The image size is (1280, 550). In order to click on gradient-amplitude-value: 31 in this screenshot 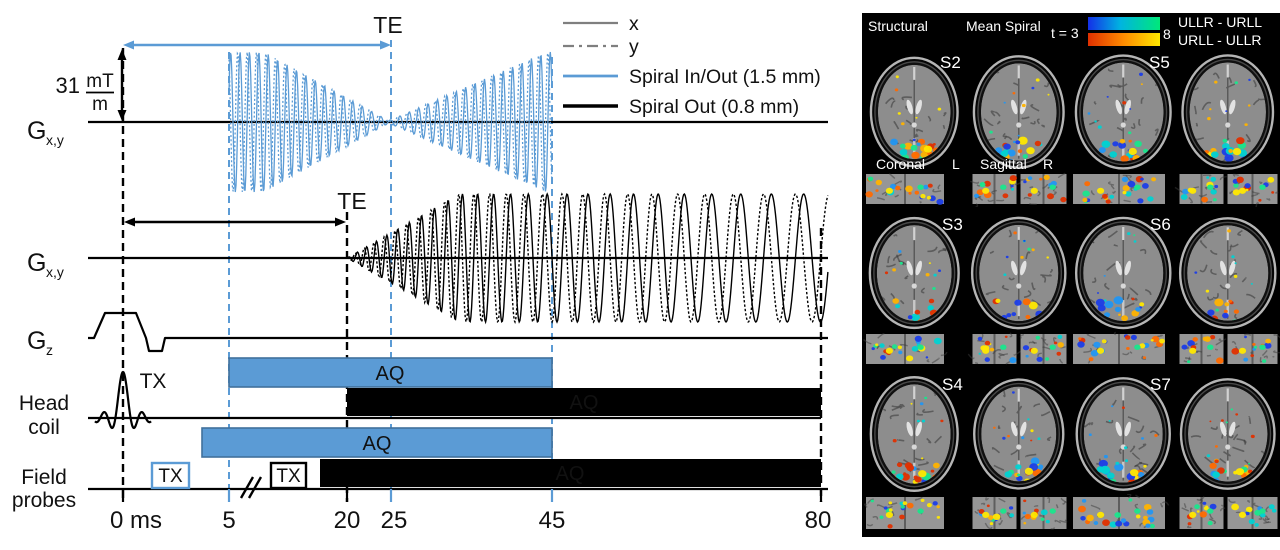, I will do `click(68, 85)`.